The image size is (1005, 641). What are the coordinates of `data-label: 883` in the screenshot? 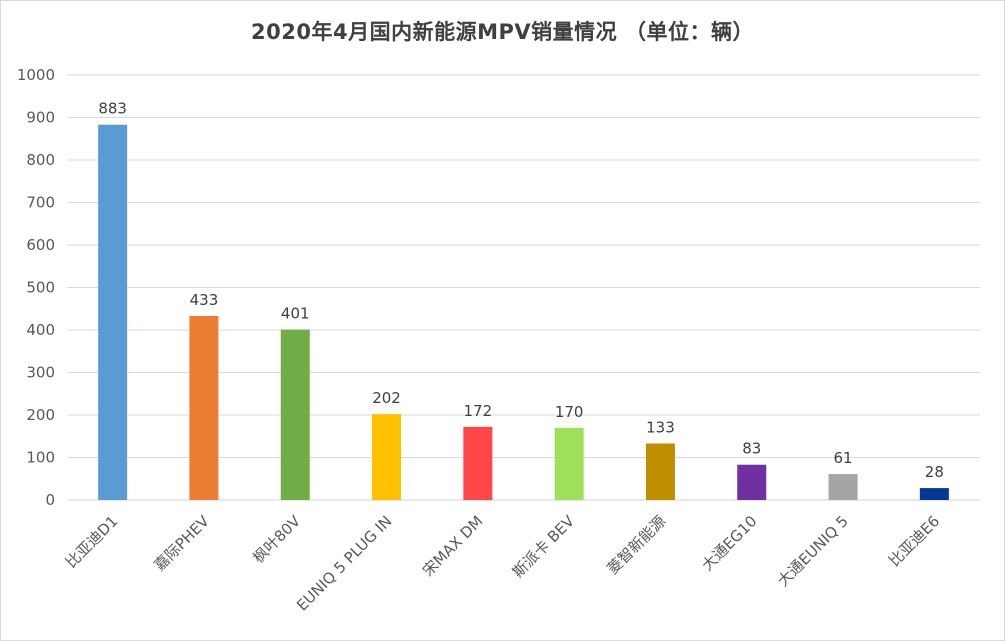 It's located at (112, 109).